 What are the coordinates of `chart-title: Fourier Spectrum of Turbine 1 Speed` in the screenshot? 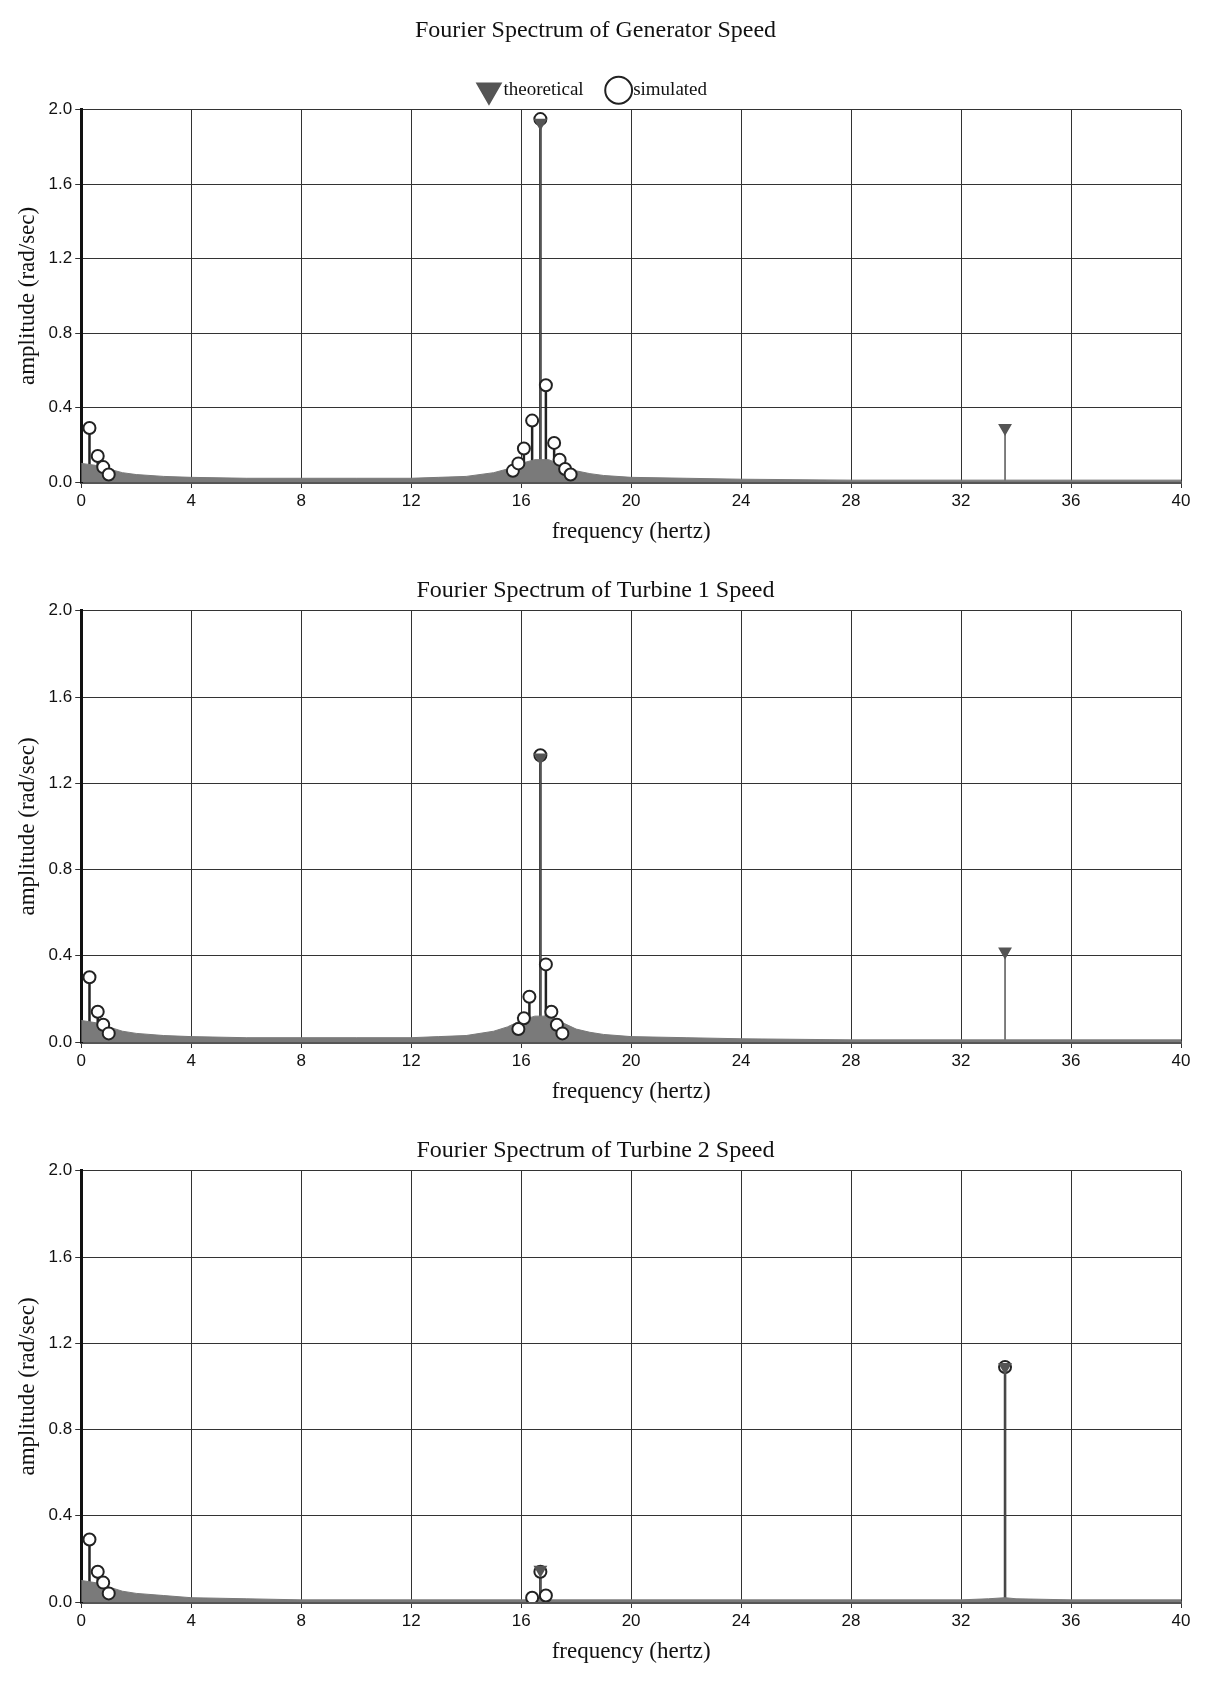 It's located at (595, 588).